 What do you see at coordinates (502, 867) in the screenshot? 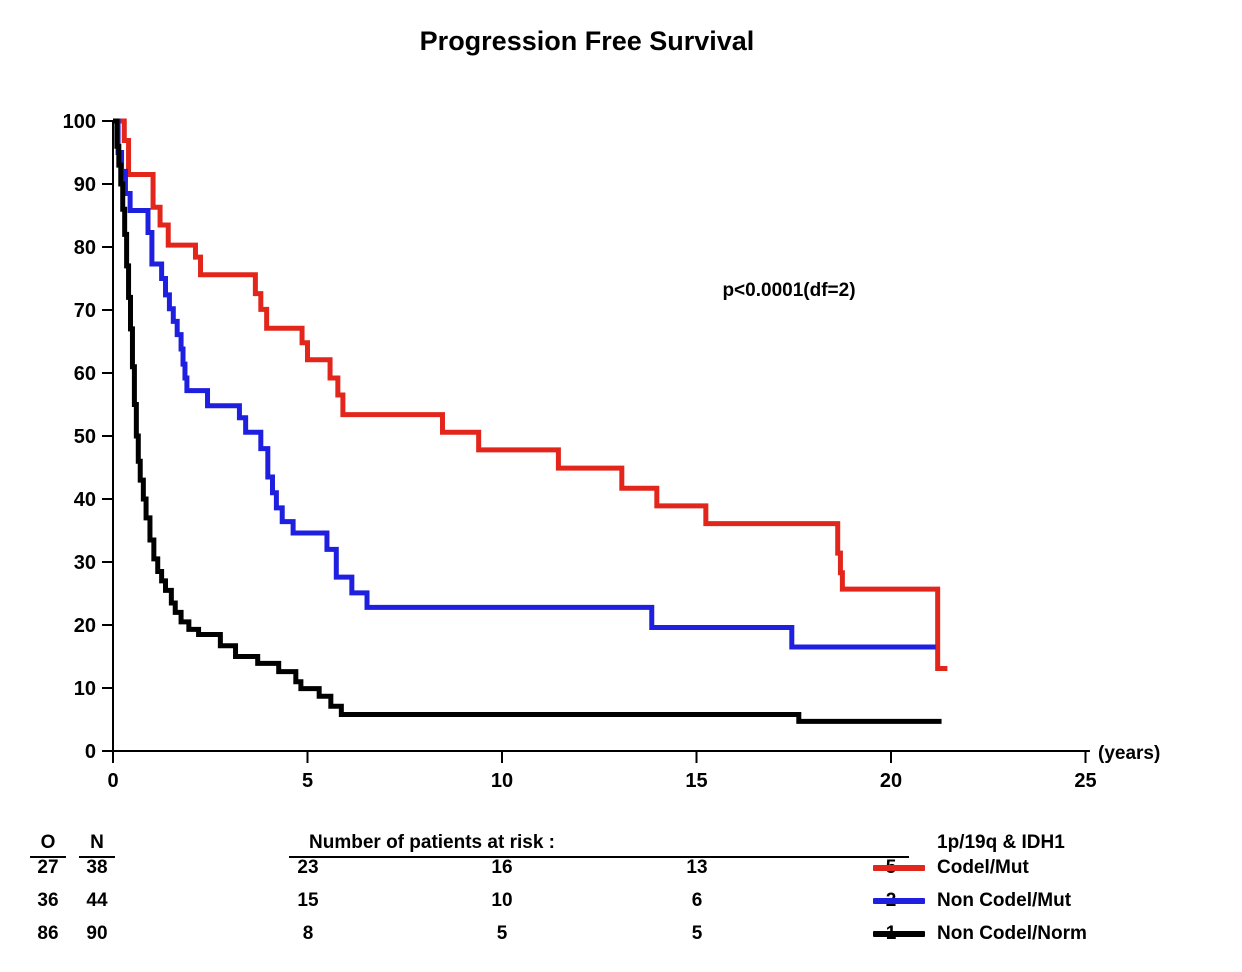
I see `at-risk-value: 16` at bounding box center [502, 867].